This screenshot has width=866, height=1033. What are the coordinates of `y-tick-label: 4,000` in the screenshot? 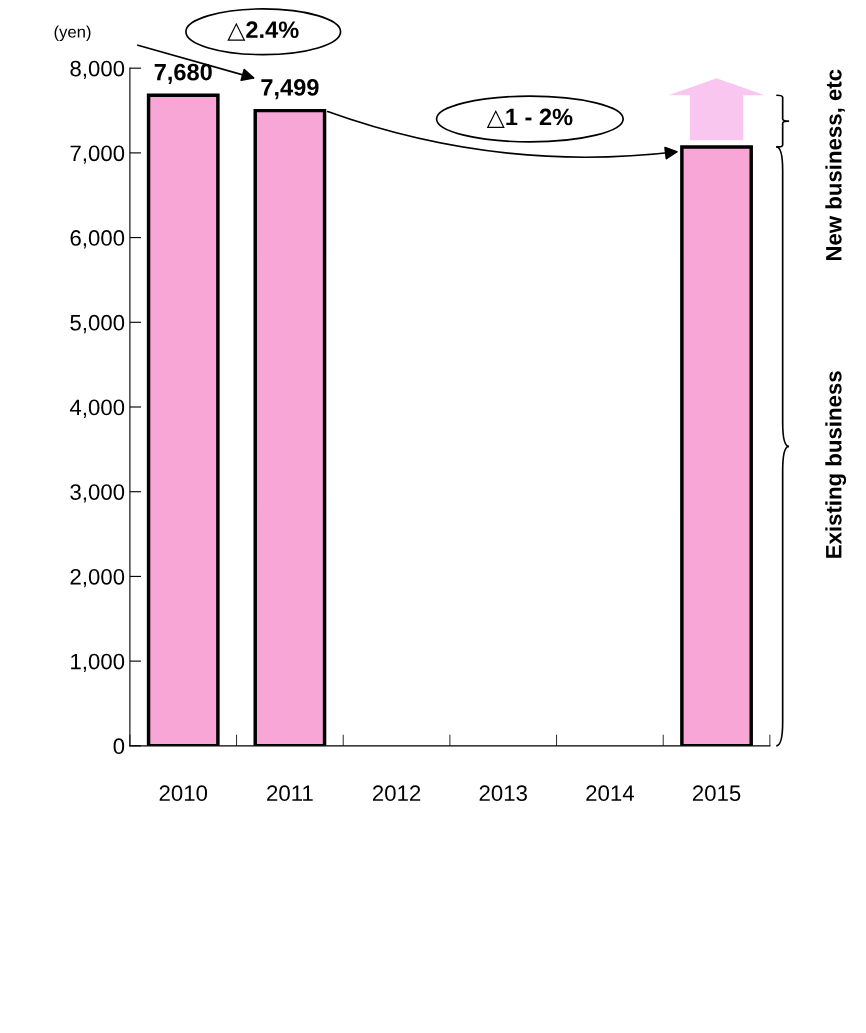 It's located at (97, 408).